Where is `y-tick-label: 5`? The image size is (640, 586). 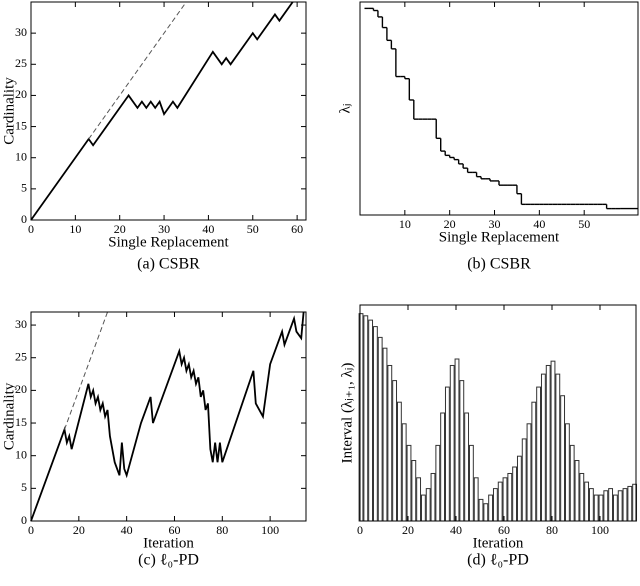
y-tick-label: 5 is located at coordinates (24, 487).